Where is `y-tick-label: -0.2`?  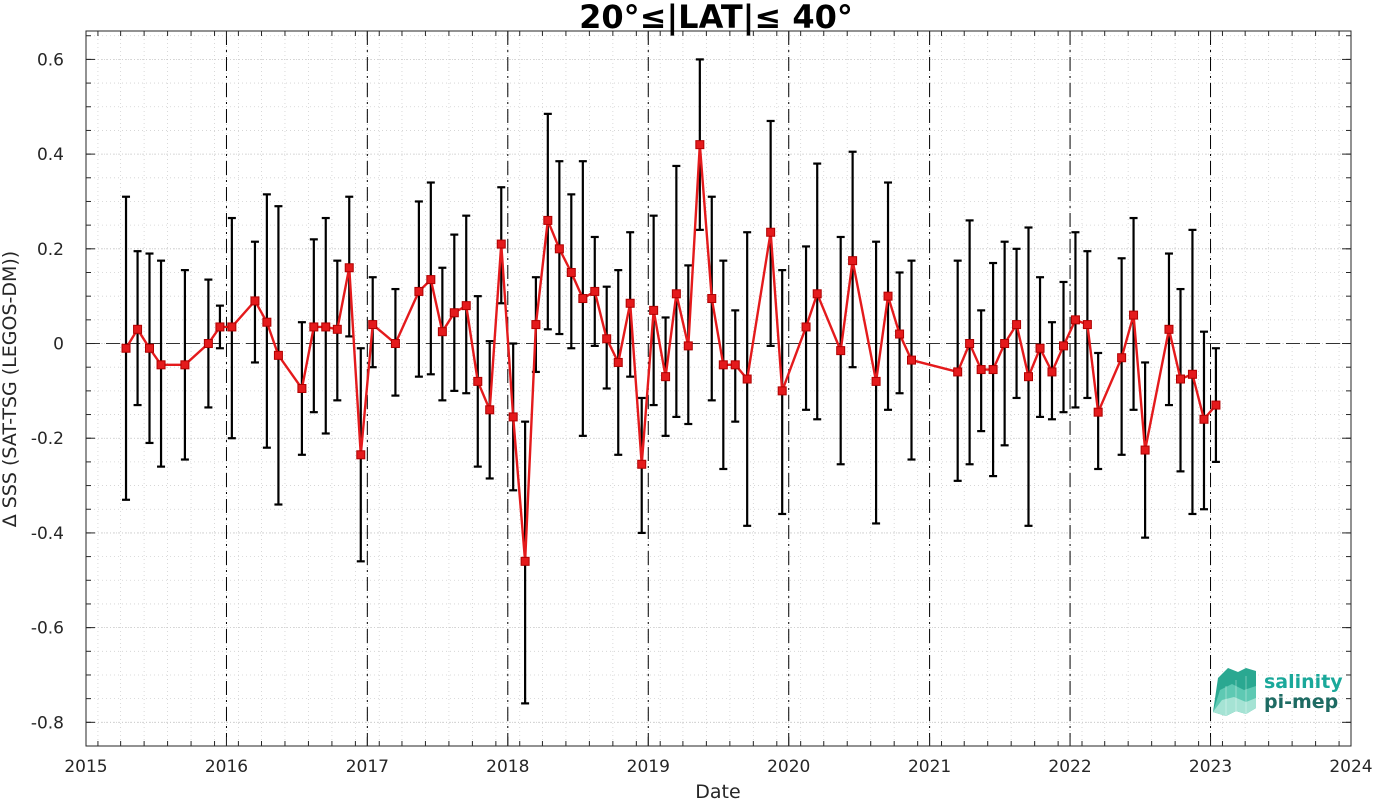 y-tick-label: -0.2 is located at coordinates (47, 439).